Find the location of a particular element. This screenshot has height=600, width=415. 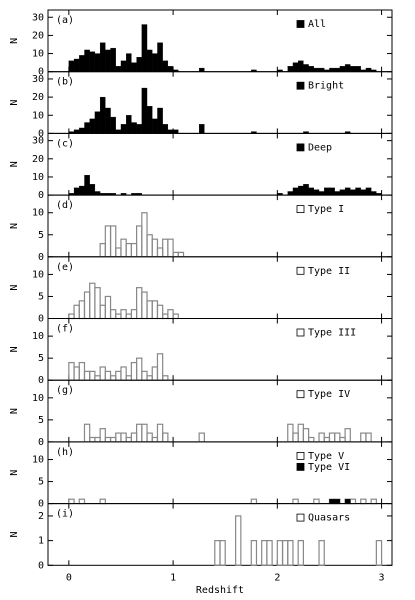

panel-label: (h) is located at coordinates (65, 452).